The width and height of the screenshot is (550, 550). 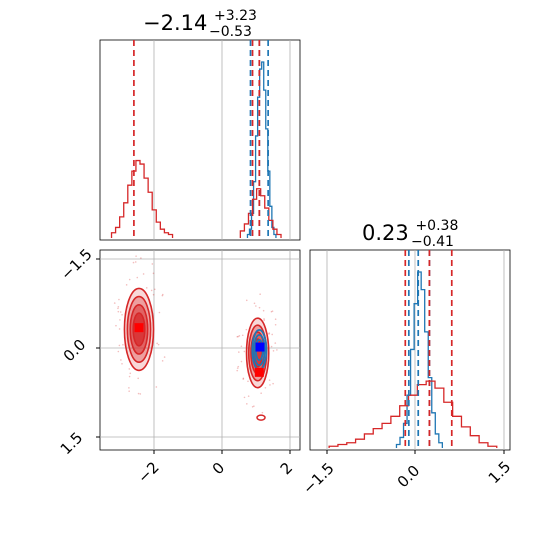 What do you see at coordinates (436, 226) in the screenshot?
I see `title-plus: +0.38` at bounding box center [436, 226].